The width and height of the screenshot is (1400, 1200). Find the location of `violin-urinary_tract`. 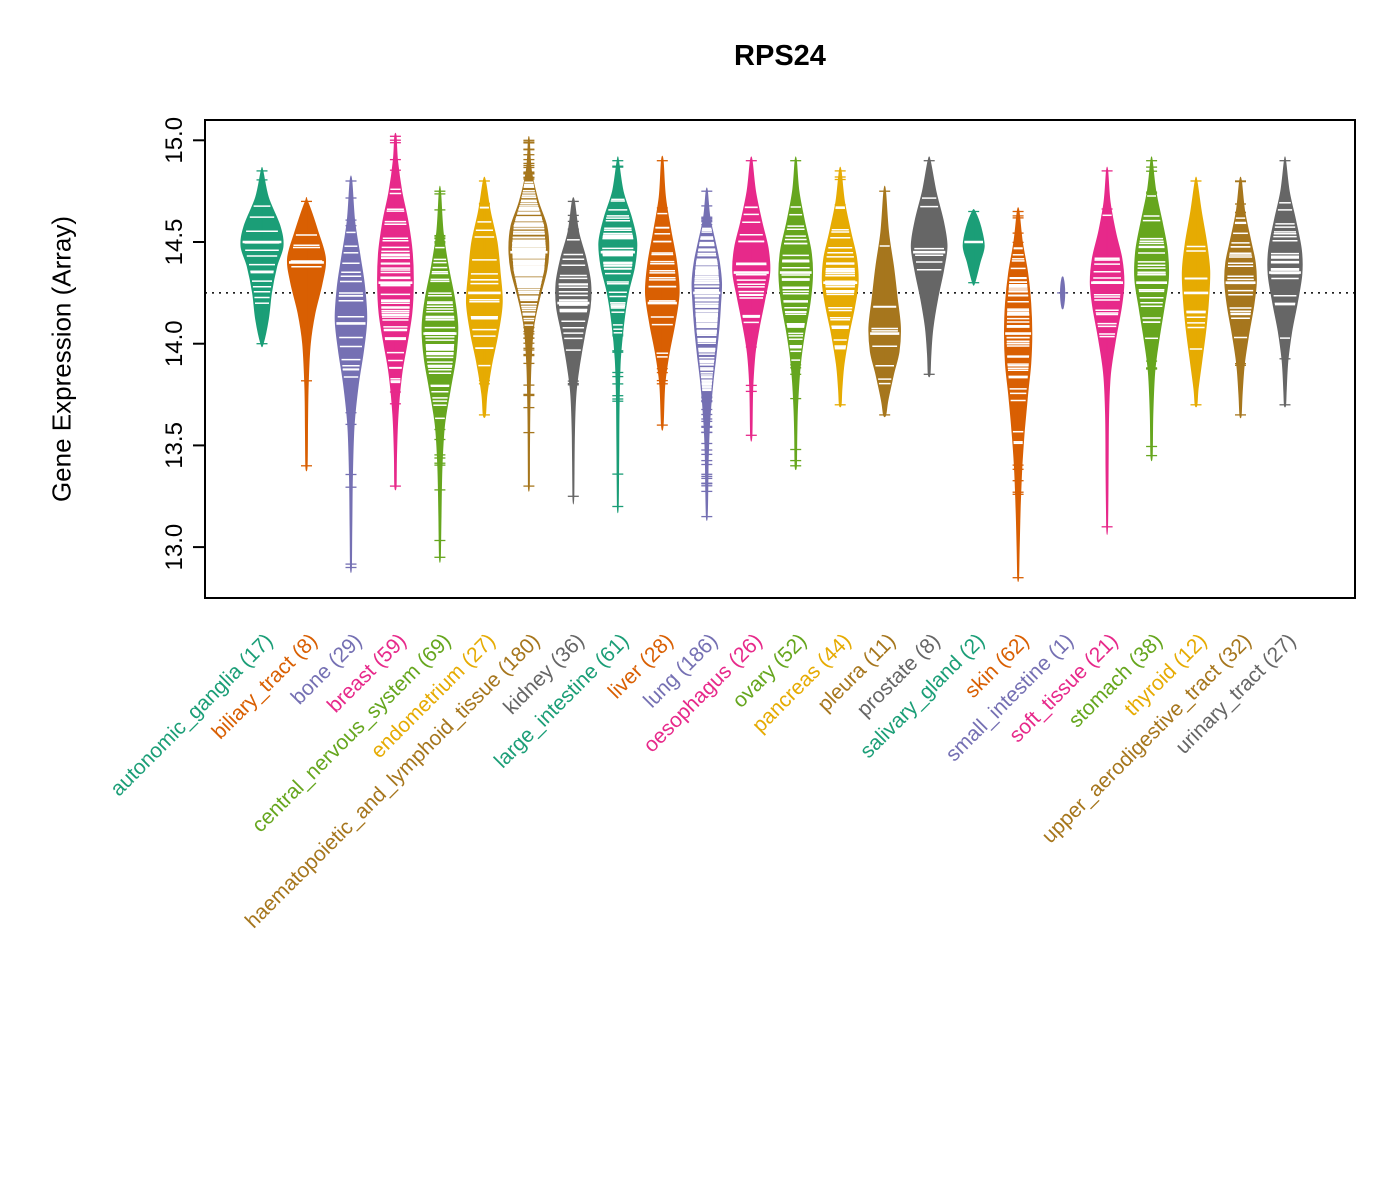

violin-urinary_tract is located at coordinates (1285, 282).